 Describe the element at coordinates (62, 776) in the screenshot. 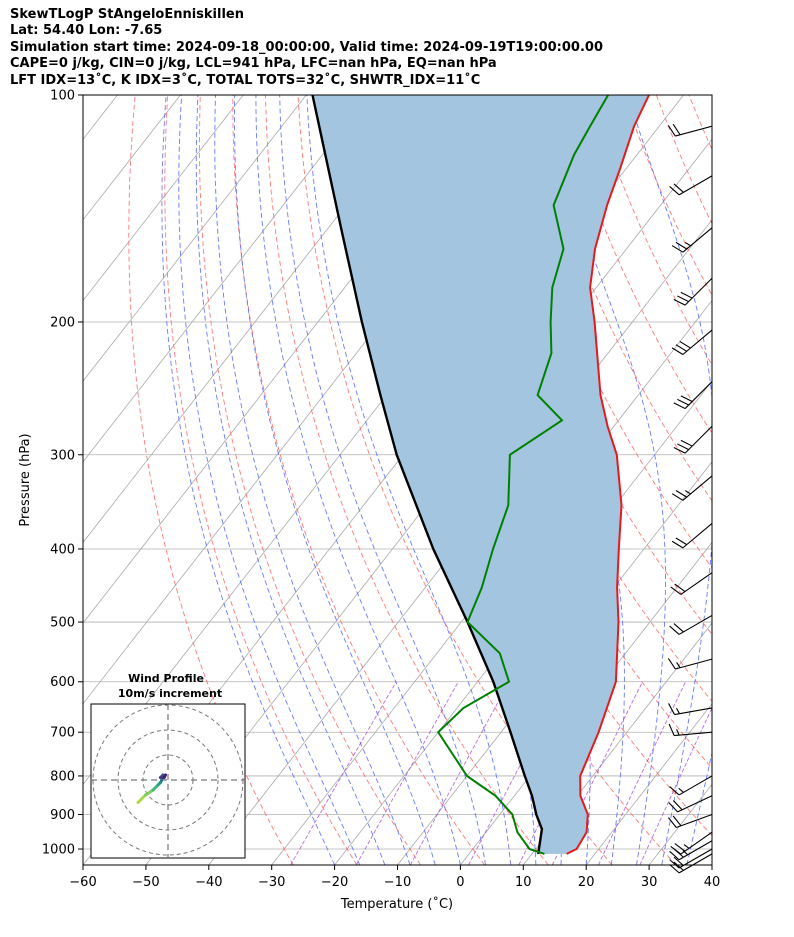

I see `y-tick-label: 800` at that location.